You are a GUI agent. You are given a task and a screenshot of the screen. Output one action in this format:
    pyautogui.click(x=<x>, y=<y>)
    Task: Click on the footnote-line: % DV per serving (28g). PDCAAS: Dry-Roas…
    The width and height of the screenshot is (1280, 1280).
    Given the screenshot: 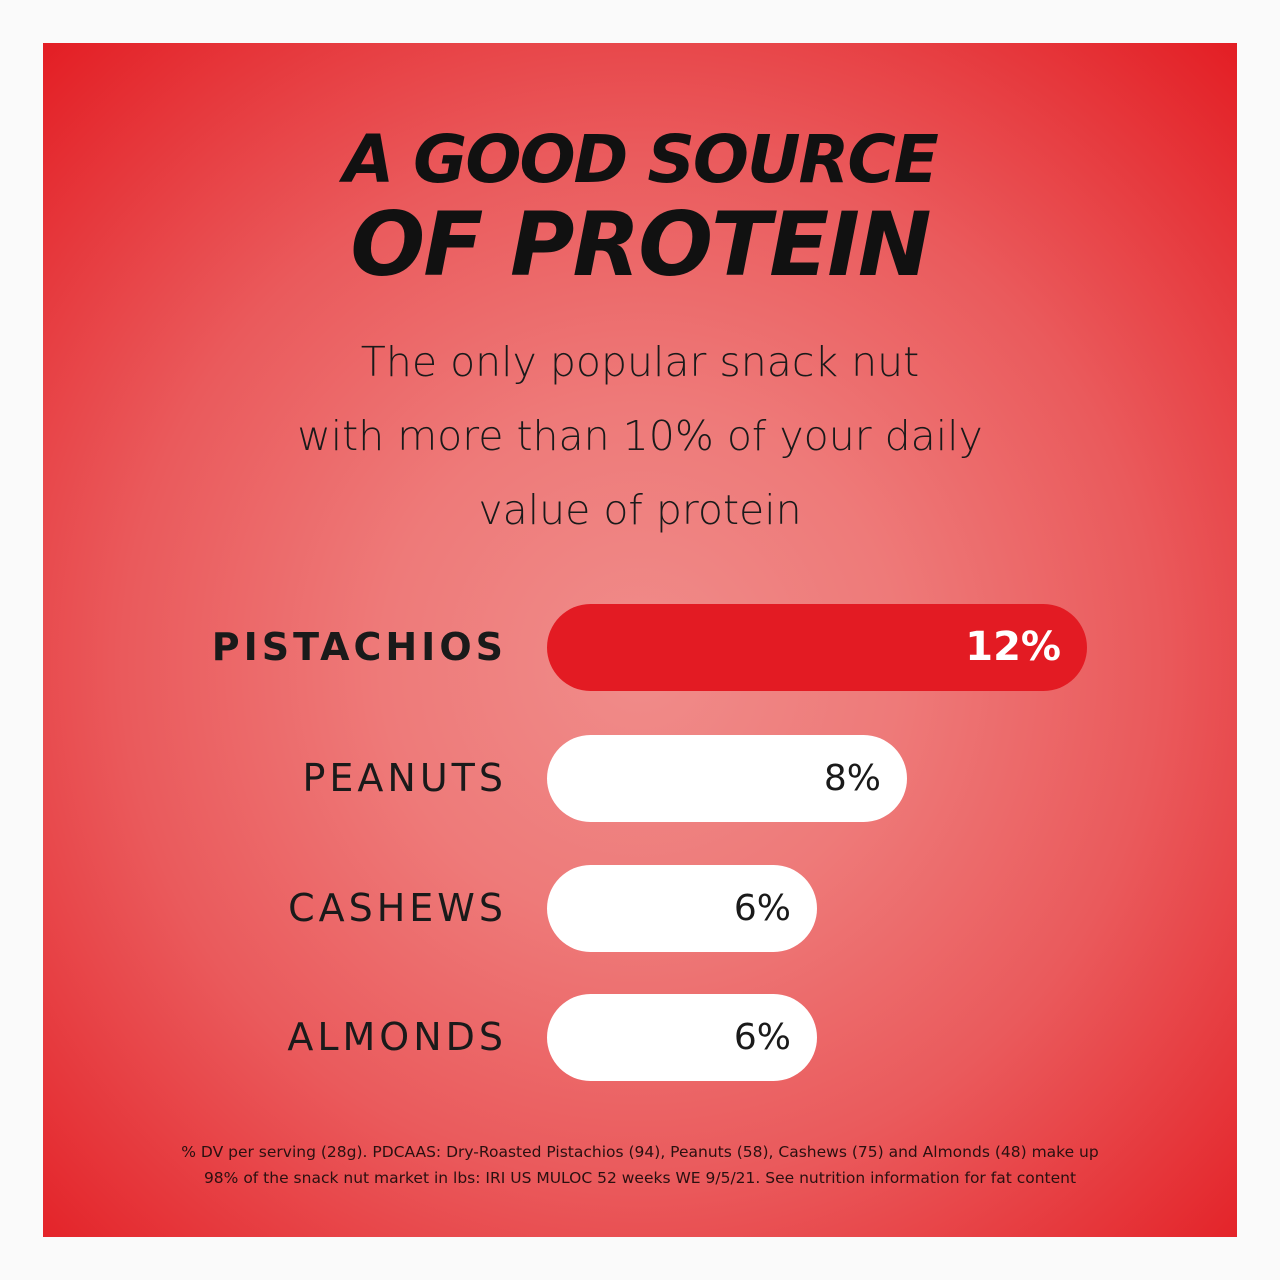 What is the action you would take?
    pyautogui.click(x=640, y=1152)
    